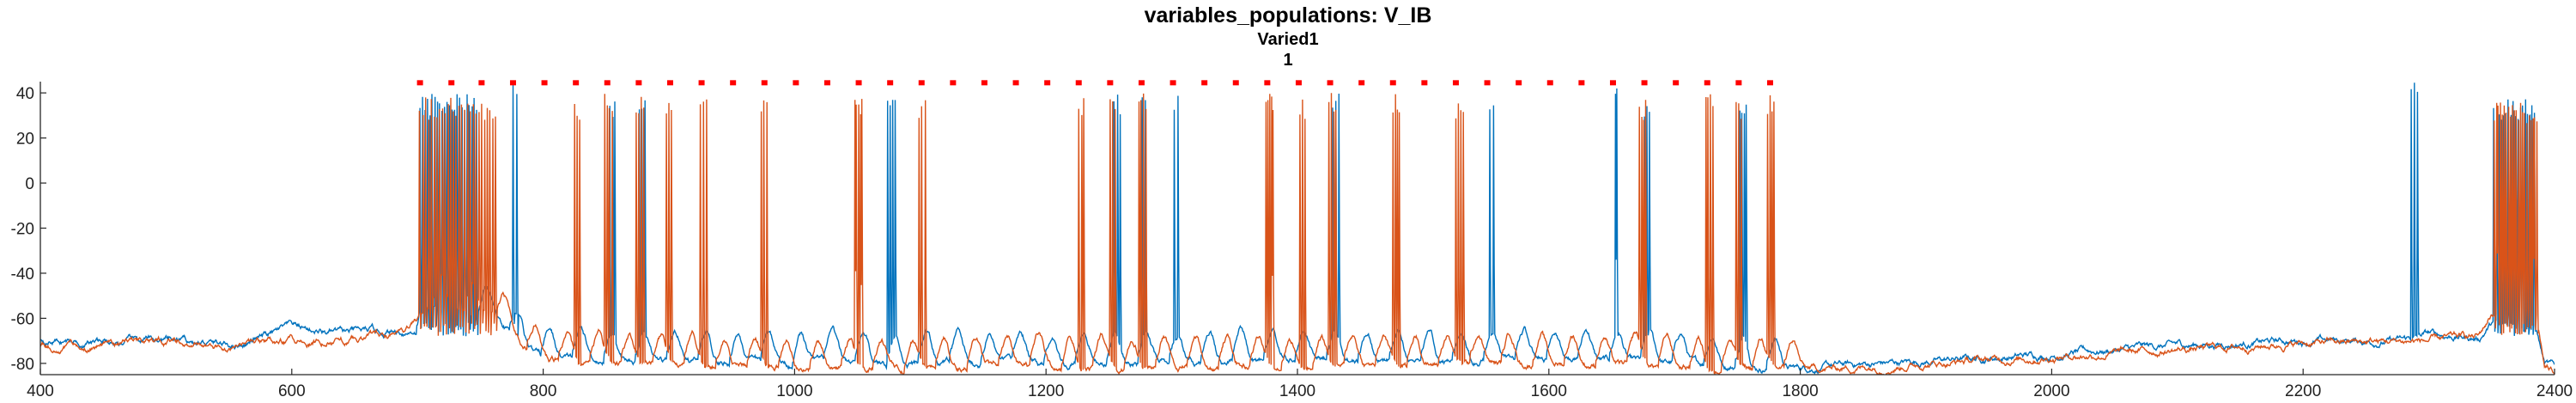 The width and height of the screenshot is (2576, 403). I want to click on x-tick-label: 1600, so click(1549, 391).